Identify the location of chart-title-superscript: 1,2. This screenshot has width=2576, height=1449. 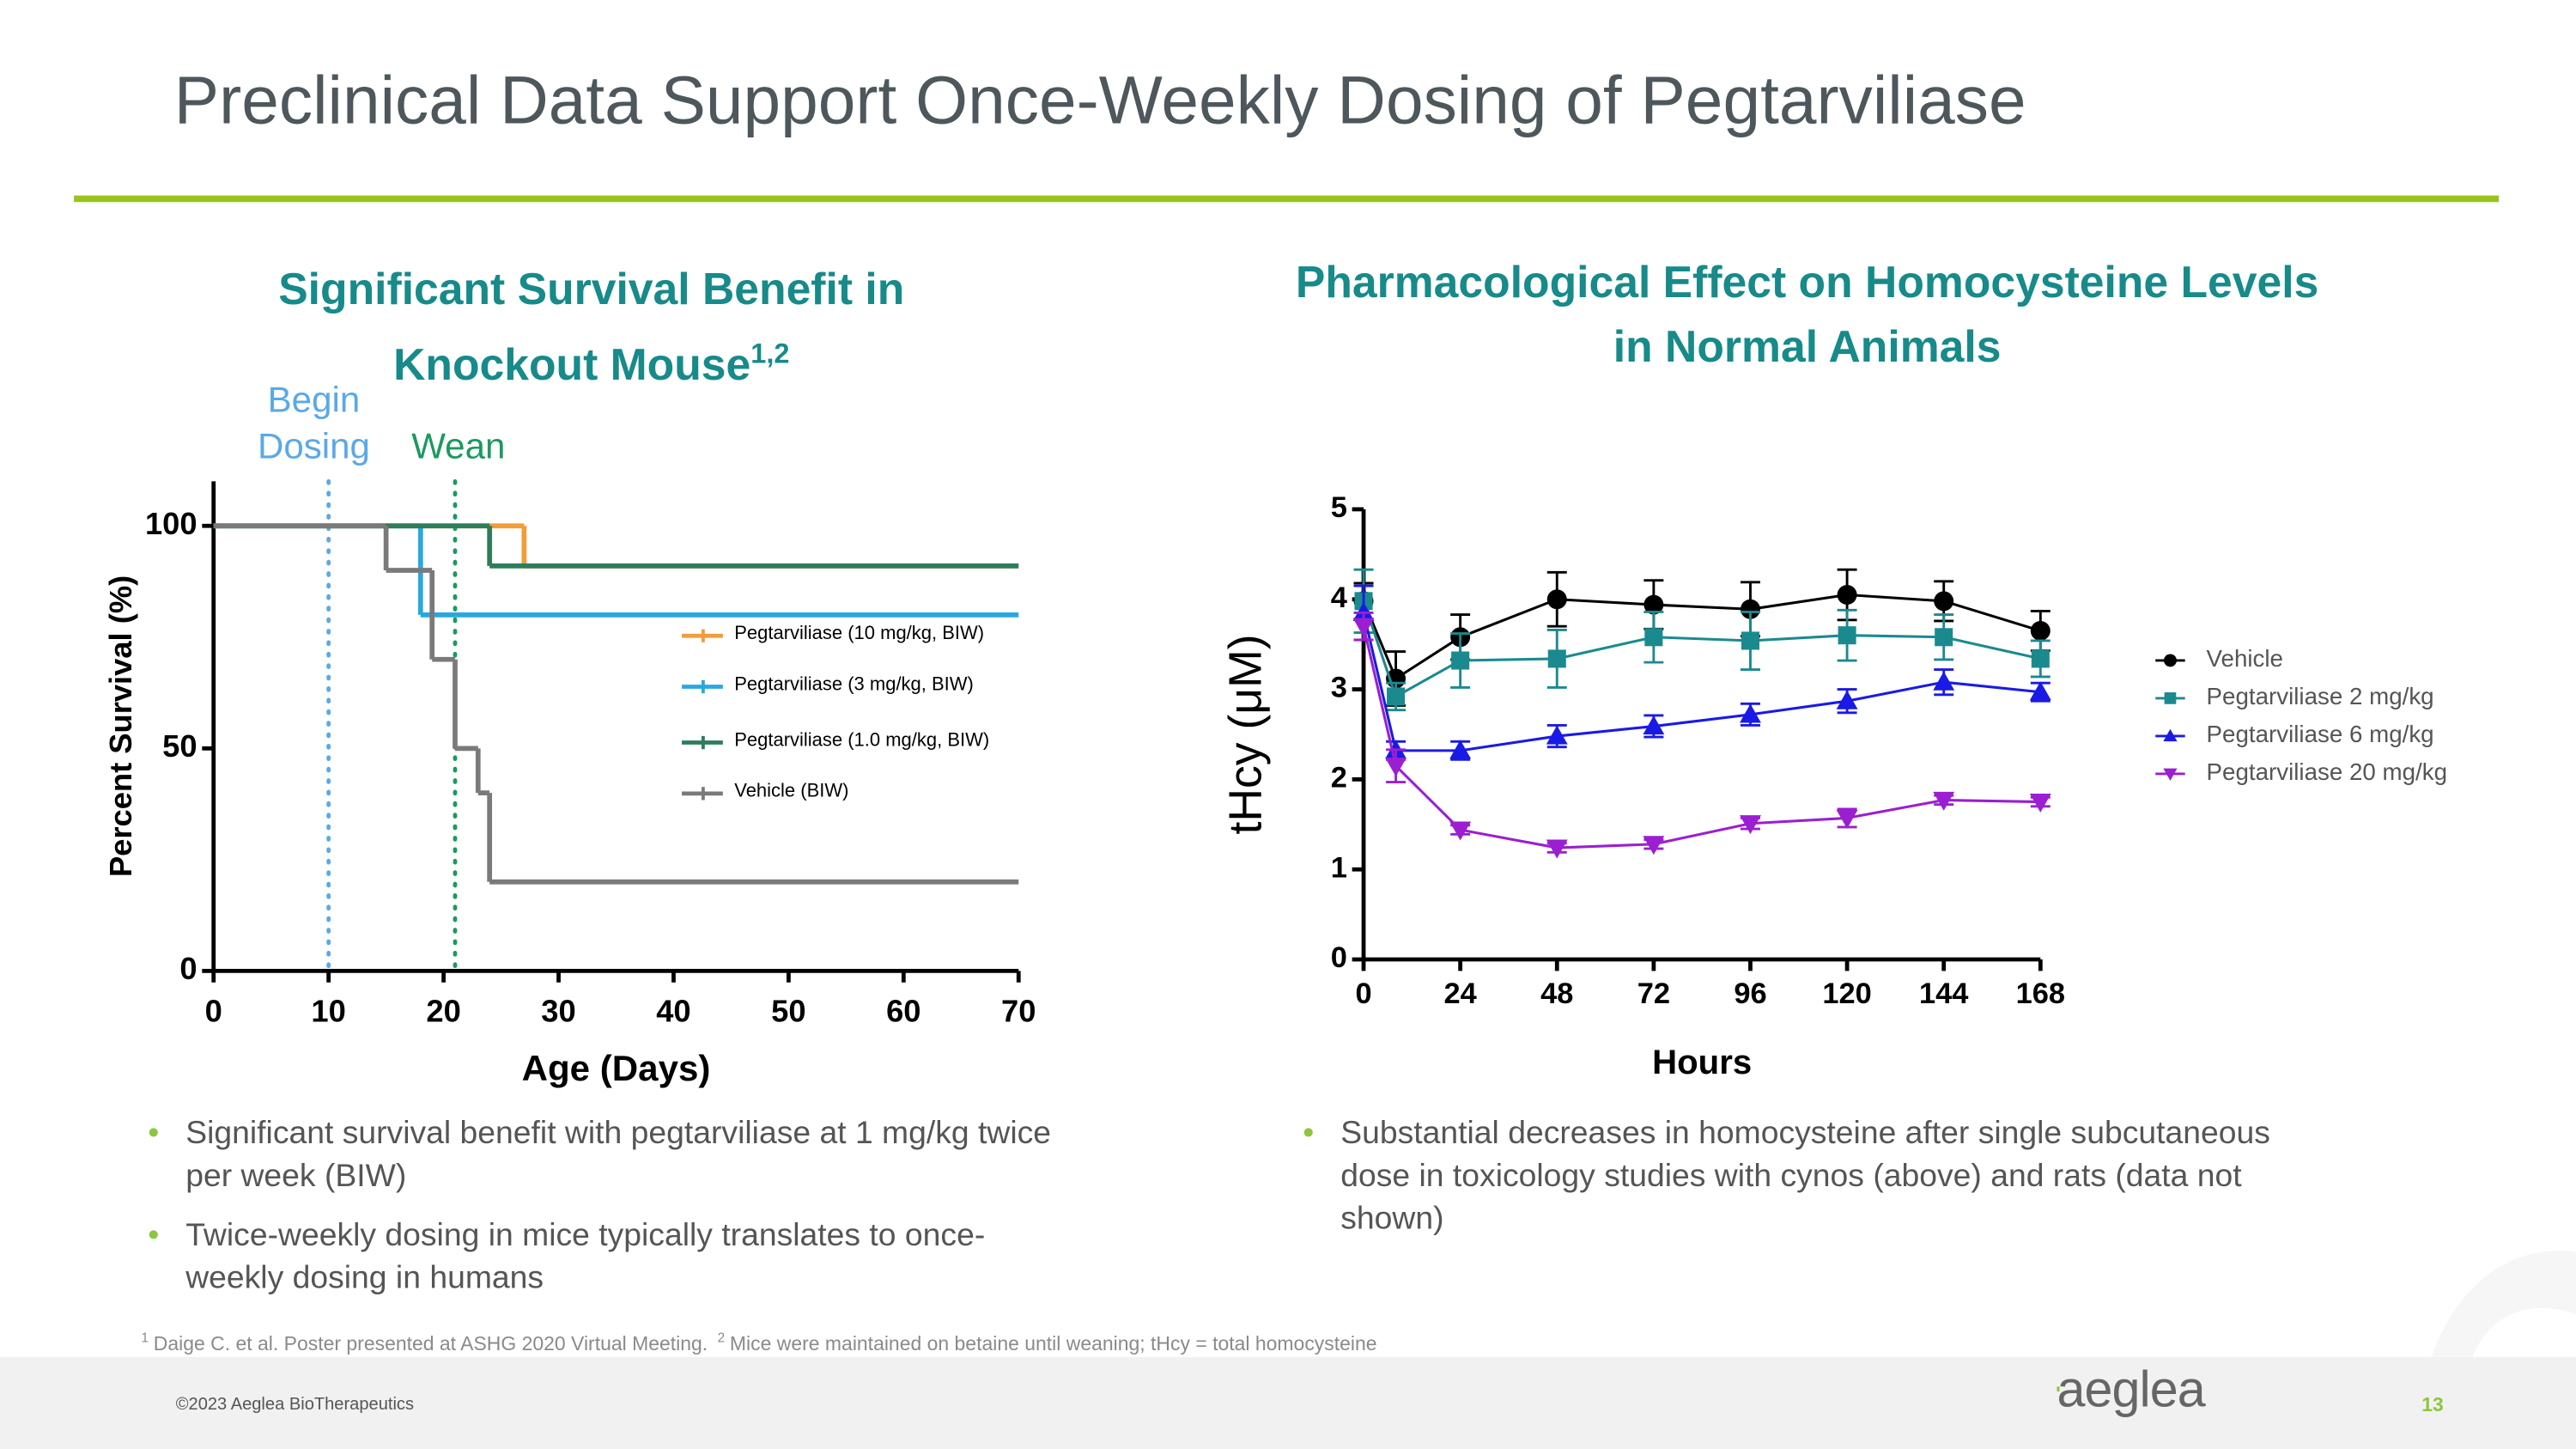
(770, 354).